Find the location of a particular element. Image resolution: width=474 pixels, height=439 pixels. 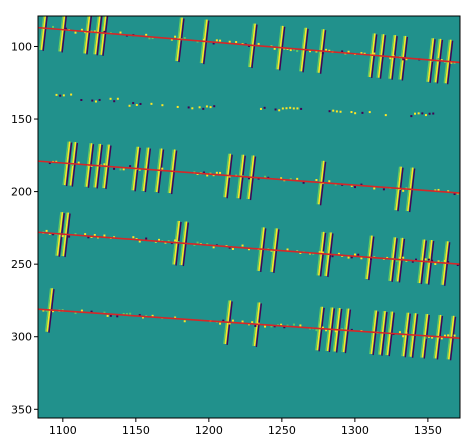

y-tick-label: 150 is located at coordinates (21, 119).